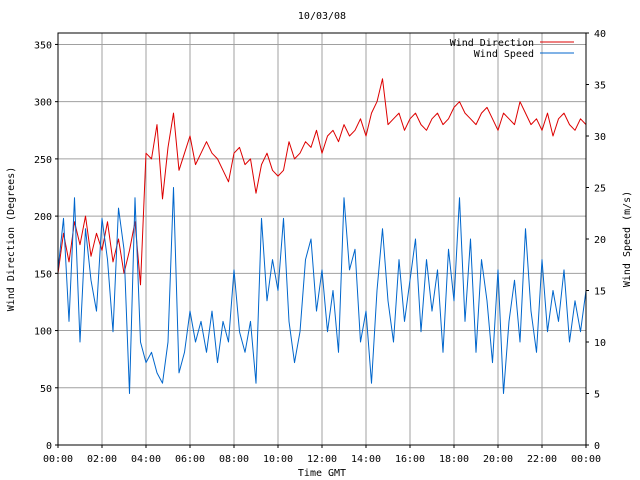 Image resolution: width=640 pixels, height=480 pixels. I want to click on y-axis-label-right: Wind Speed (m/s), so click(627, 239).